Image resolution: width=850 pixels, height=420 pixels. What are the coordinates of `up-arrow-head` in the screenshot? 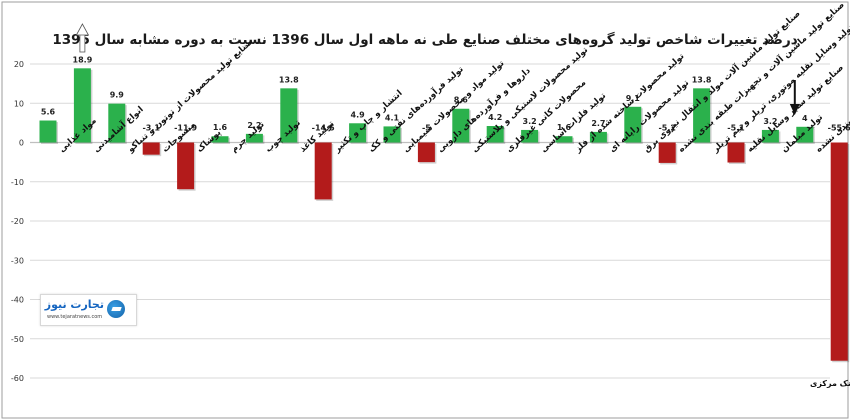 It's located at (82, 29).